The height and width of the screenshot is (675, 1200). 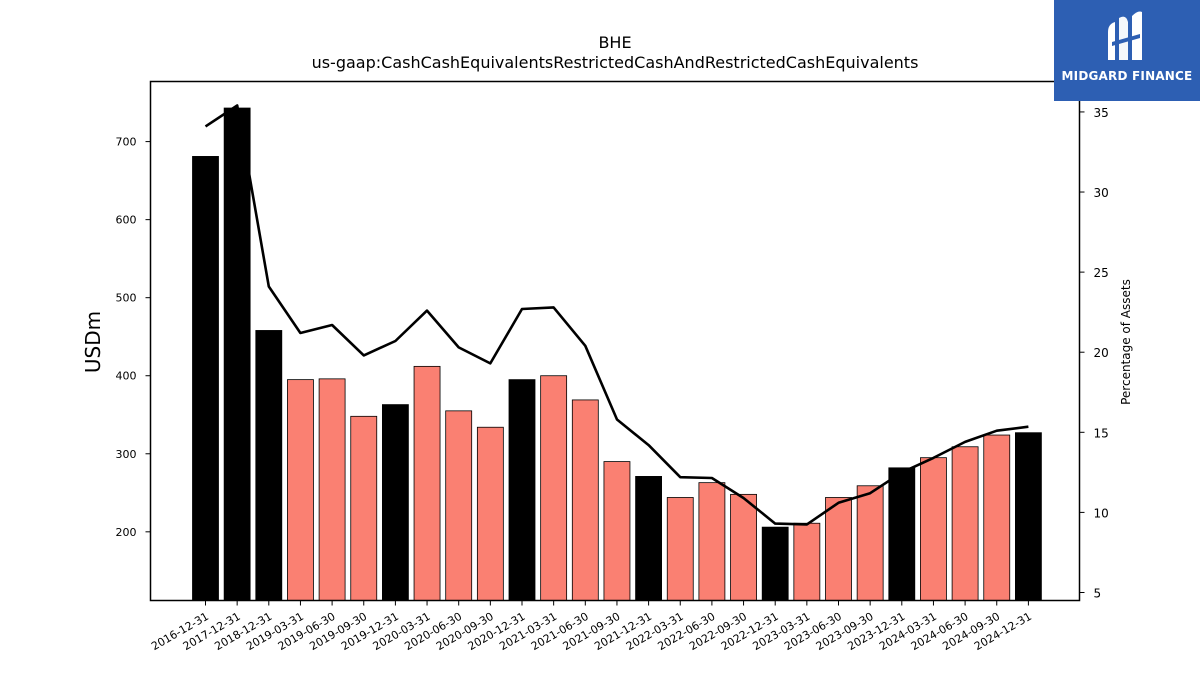 I want to click on brand-name: MIDGARD FINANCE, so click(x=1127, y=76).